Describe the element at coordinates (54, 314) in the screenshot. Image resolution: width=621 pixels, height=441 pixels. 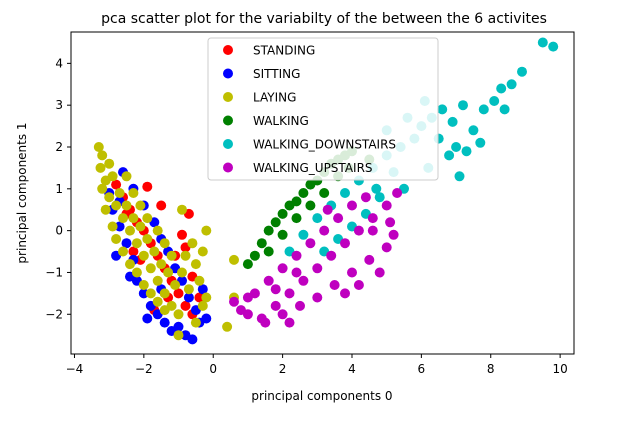
I see `y-tick-label--2: −2` at that location.